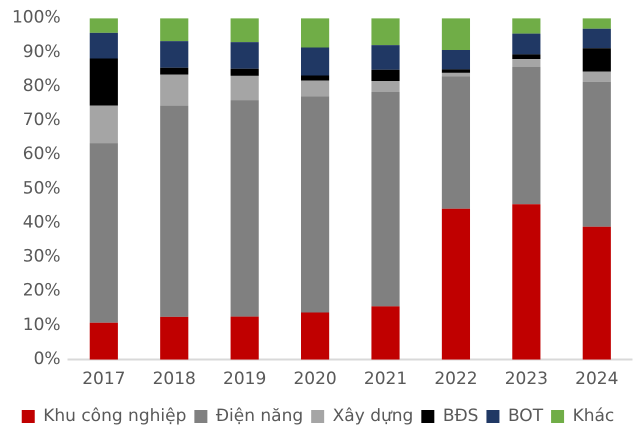  I want to click on x-tick-label: 2018, so click(174, 379).